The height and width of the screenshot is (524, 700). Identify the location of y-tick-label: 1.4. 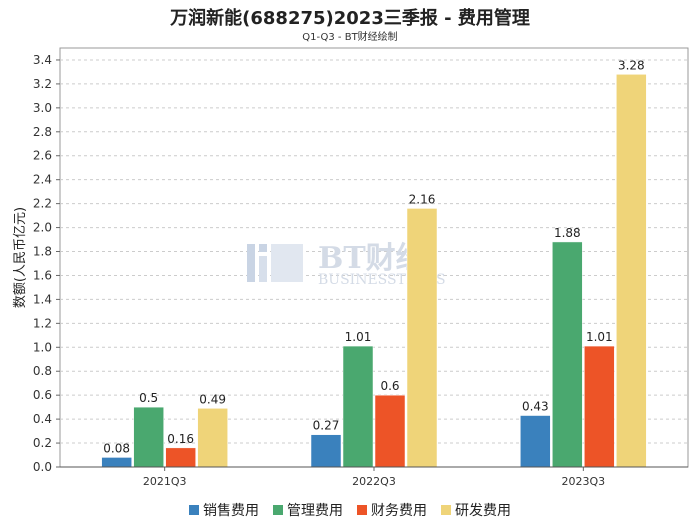
(42, 299).